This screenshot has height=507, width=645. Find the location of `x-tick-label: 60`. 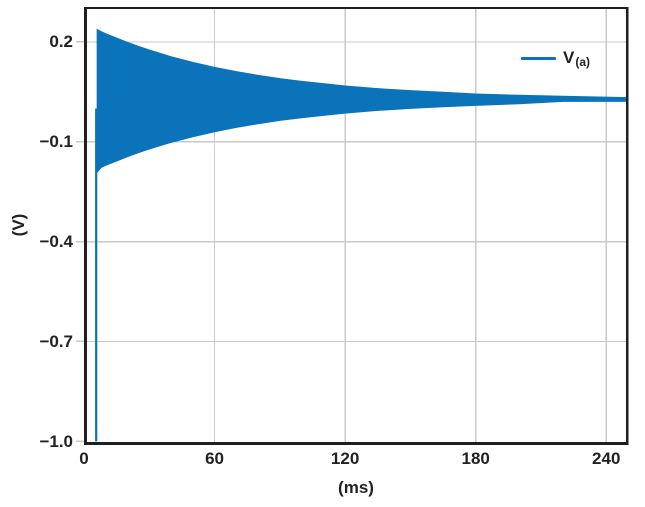

x-tick-label: 60 is located at coordinates (215, 458).